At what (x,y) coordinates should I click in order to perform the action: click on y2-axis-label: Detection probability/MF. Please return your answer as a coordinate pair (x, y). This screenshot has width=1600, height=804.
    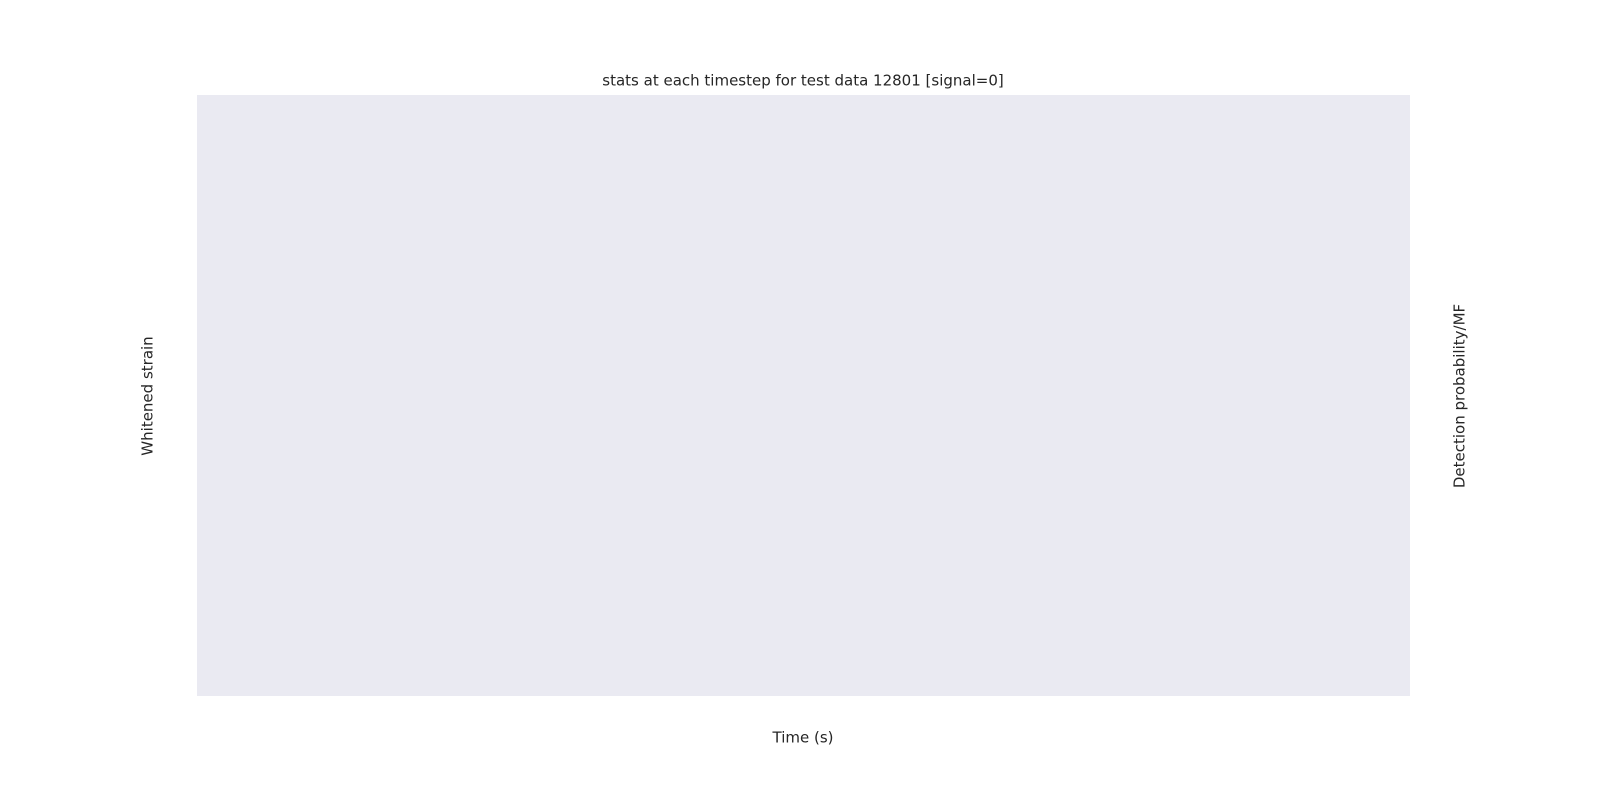
    Looking at the image, I should click on (1460, 396).